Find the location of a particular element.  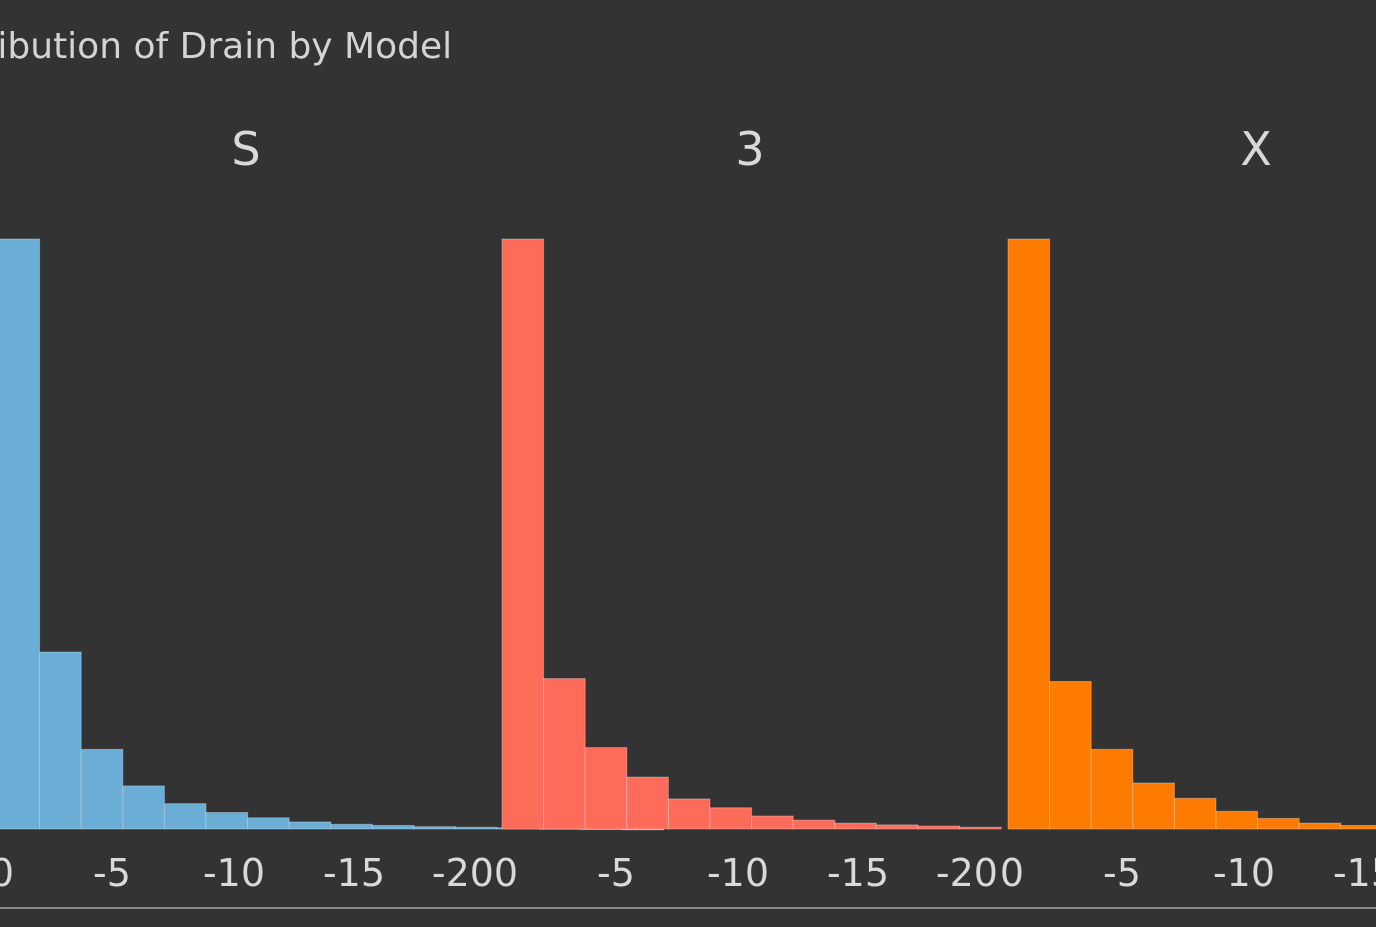

tick-label-3-3: -15 is located at coordinates (858, 873).